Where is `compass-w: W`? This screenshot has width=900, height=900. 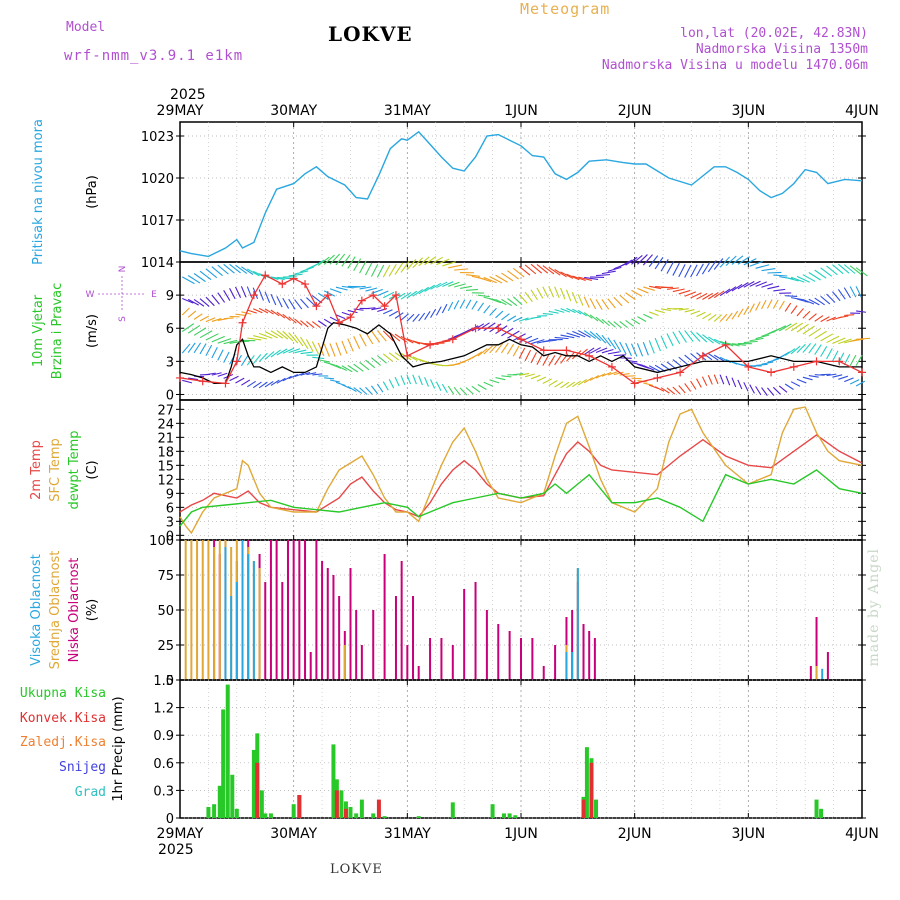
compass-w: W is located at coordinates (90, 295).